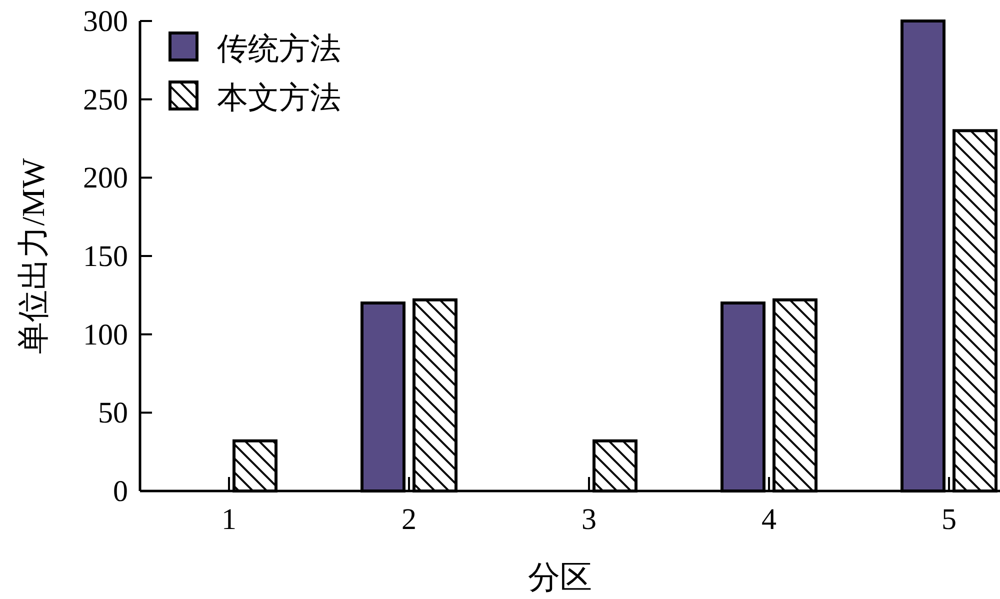 The image size is (1000, 599). Describe the element at coordinates (769, 519) in the screenshot. I see `x-tick-label: 4` at that location.